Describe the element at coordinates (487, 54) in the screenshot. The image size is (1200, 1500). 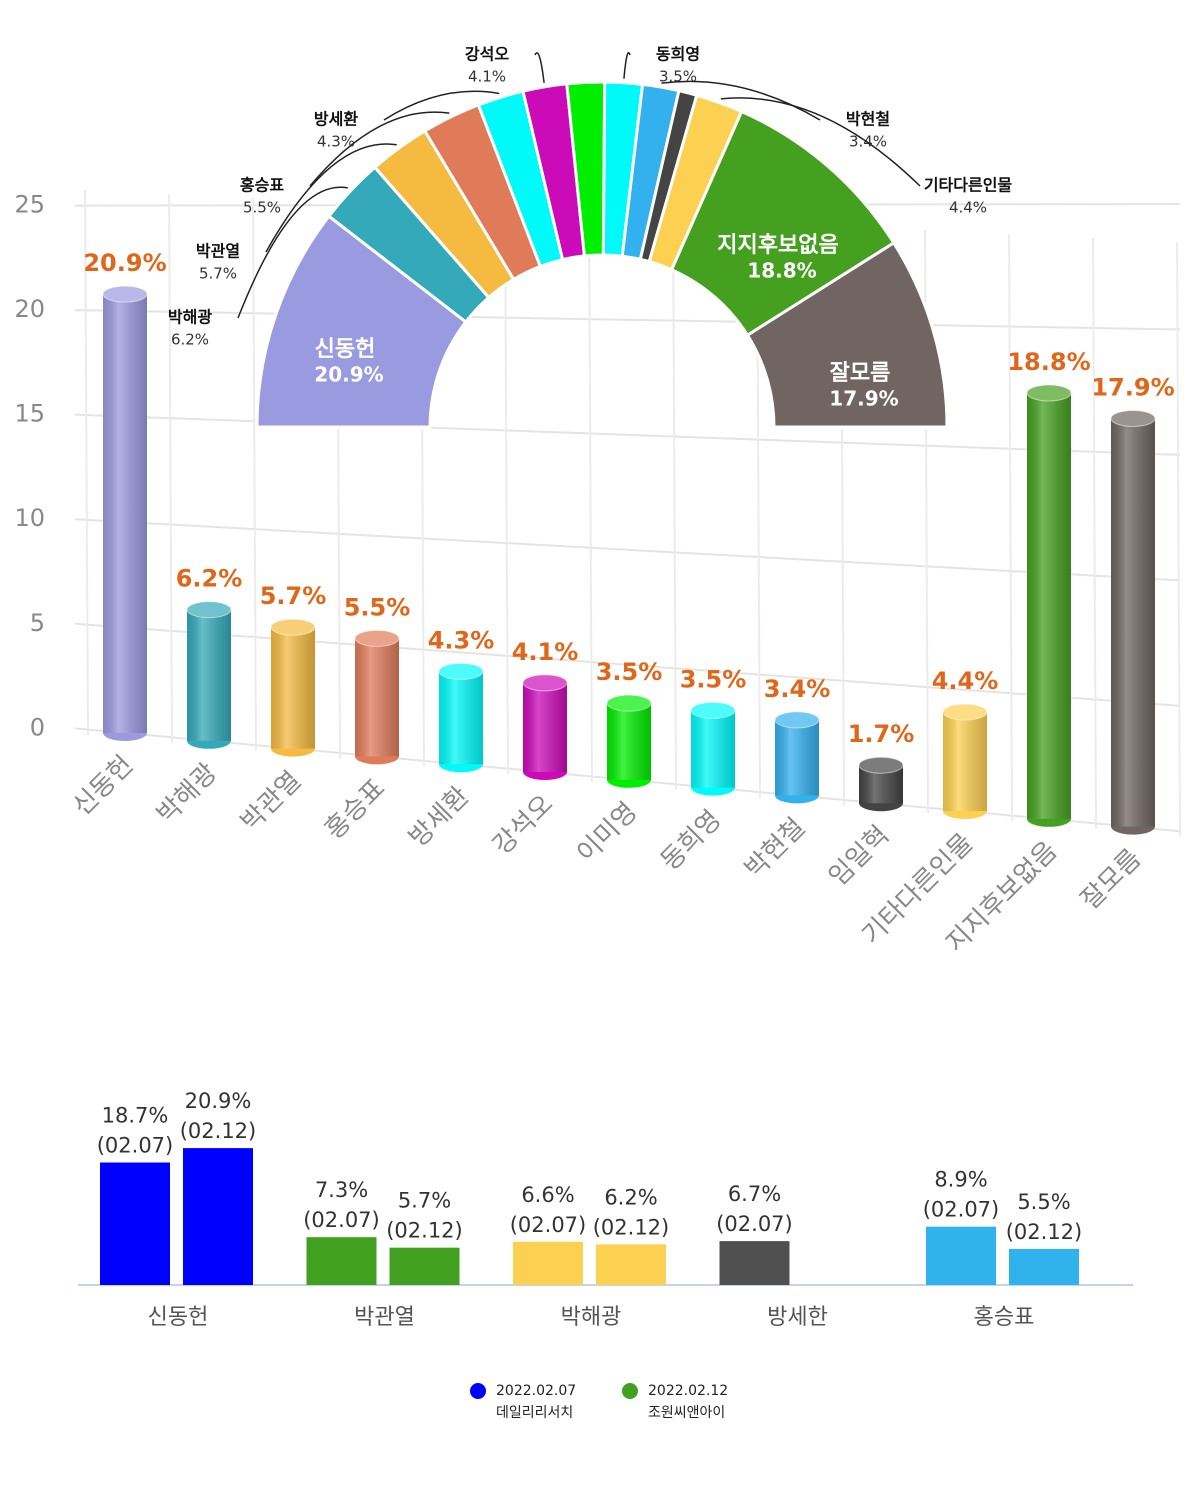
I see `slice-label: 강석오` at that location.